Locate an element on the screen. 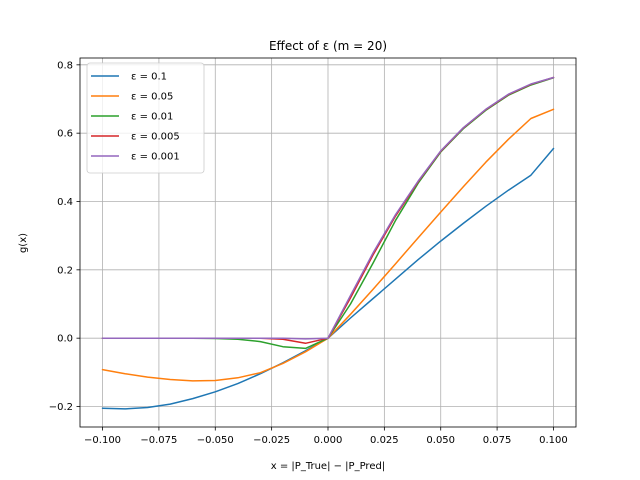 The height and width of the screenshot is (480, 640). x-axis-label: x = |P_True| − |P_Pred| is located at coordinates (328, 466).